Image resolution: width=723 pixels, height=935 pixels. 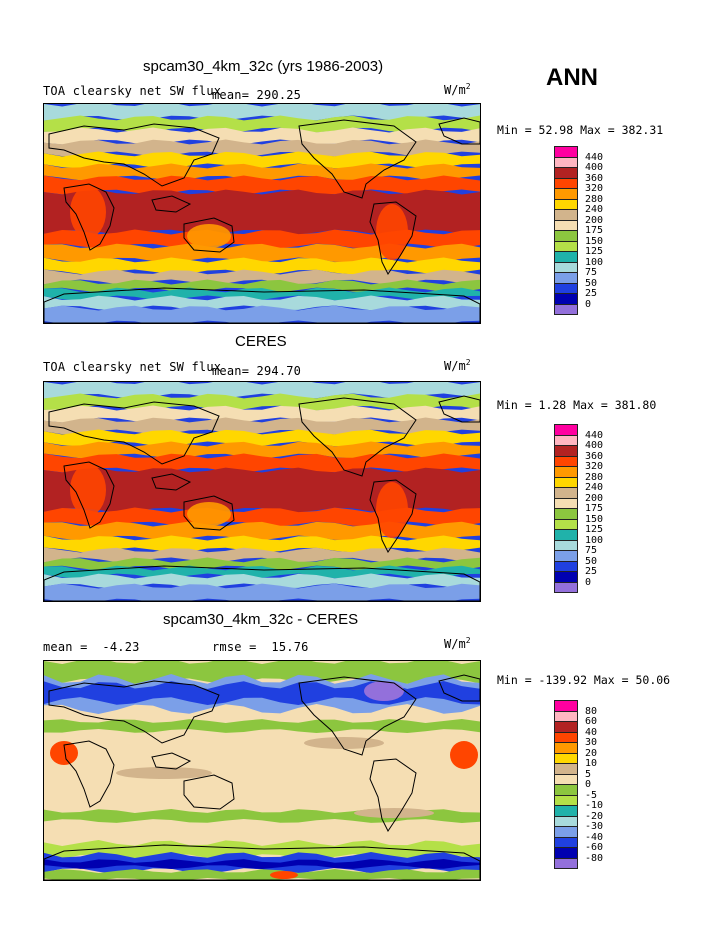 I want to click on colorbar-level-label: 25, so click(x=591, y=293).